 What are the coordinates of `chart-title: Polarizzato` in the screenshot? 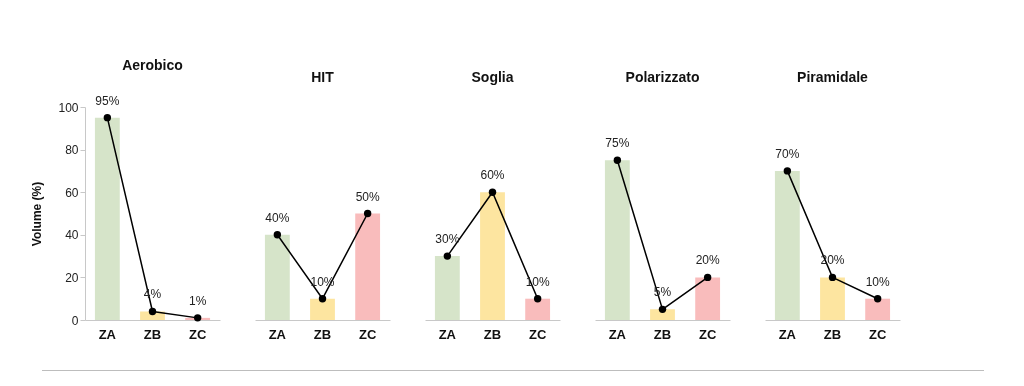 It's located at (662, 77).